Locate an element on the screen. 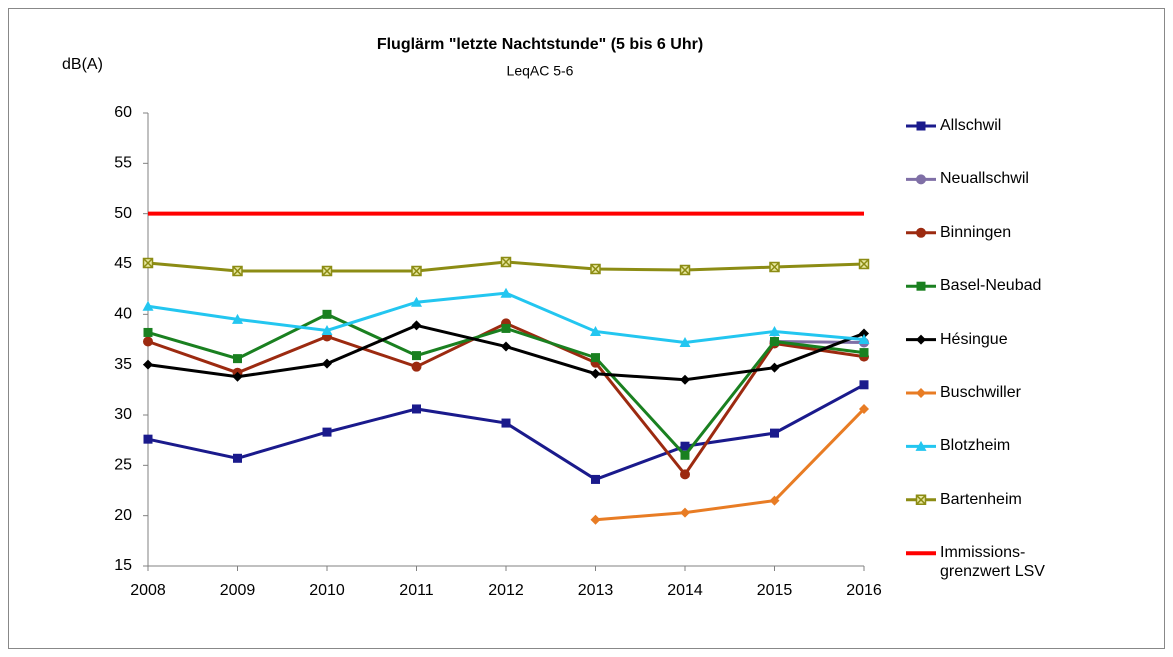 The width and height of the screenshot is (1173, 657). y-tick-label: 25 is located at coordinates (123, 465).